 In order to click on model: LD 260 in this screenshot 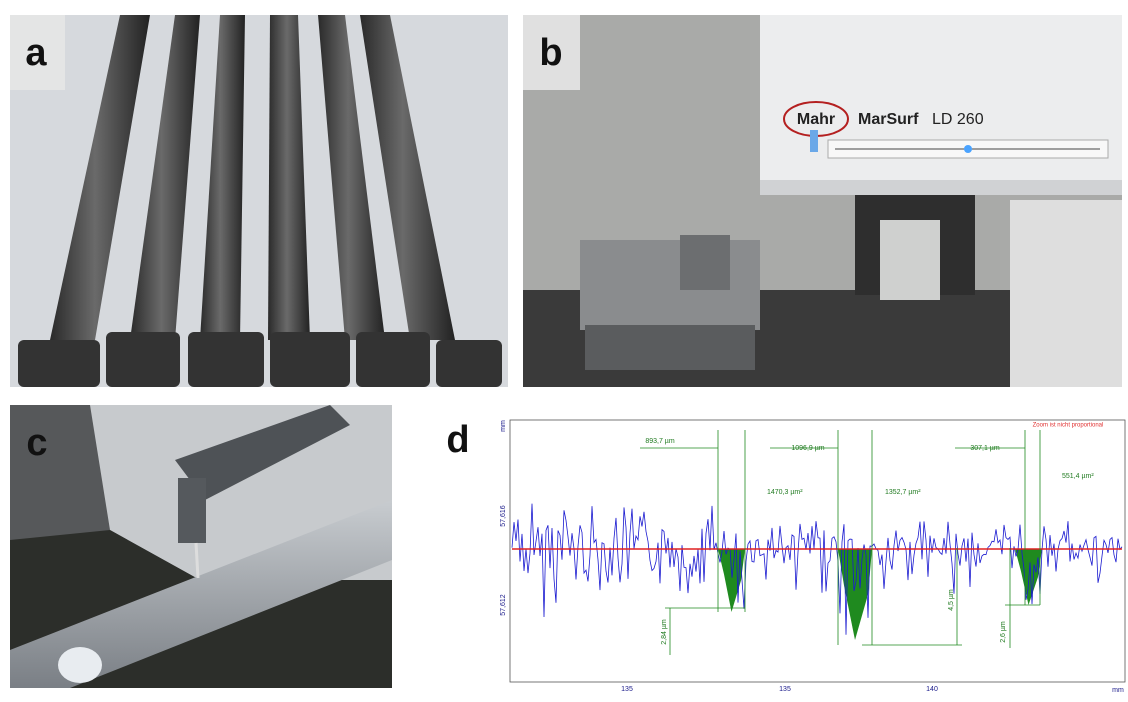, I will do `click(958, 119)`.